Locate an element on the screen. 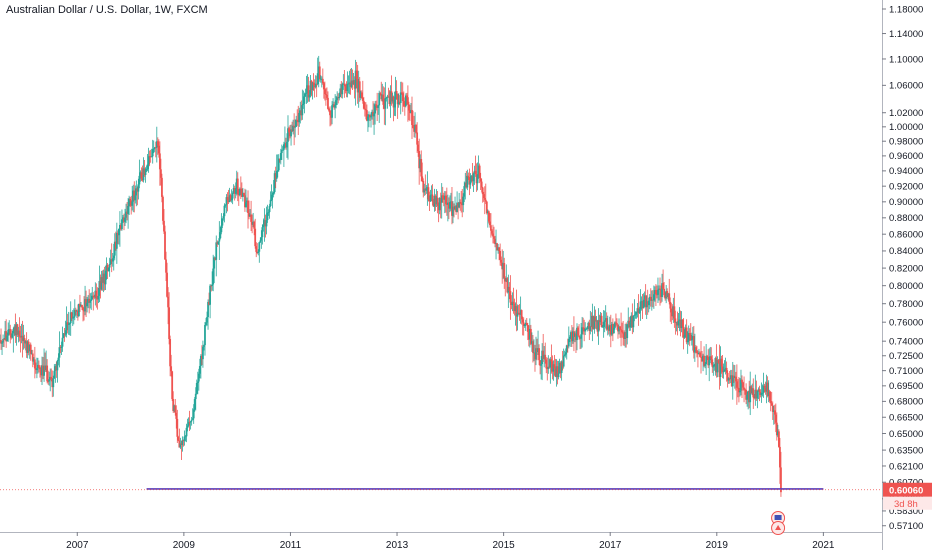  time-tick-label: 2015 is located at coordinates (503, 545).